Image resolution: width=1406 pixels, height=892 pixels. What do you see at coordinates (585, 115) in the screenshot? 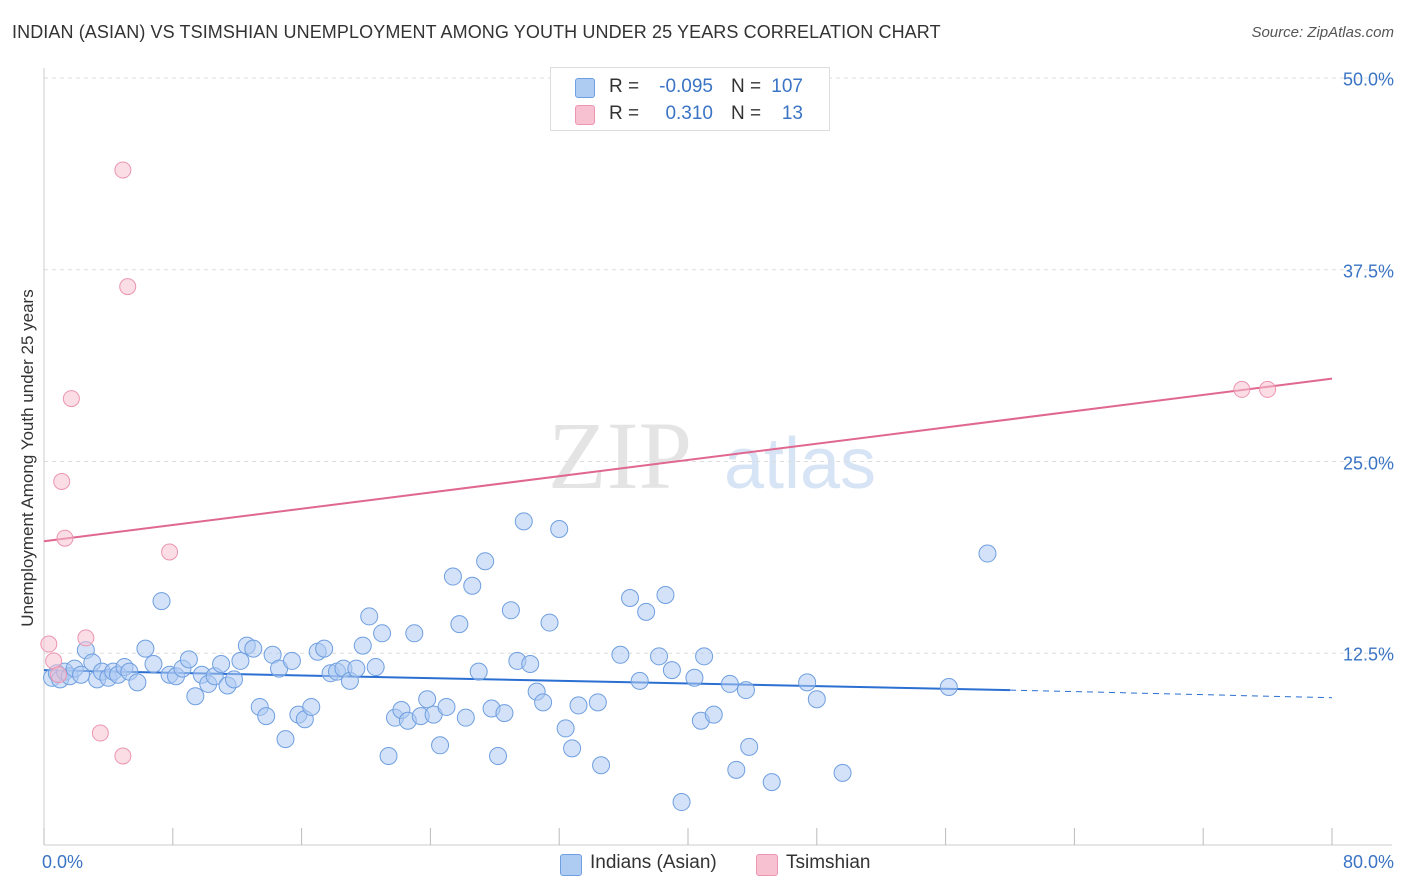
I see `legend-swatch-pink` at bounding box center [585, 115].